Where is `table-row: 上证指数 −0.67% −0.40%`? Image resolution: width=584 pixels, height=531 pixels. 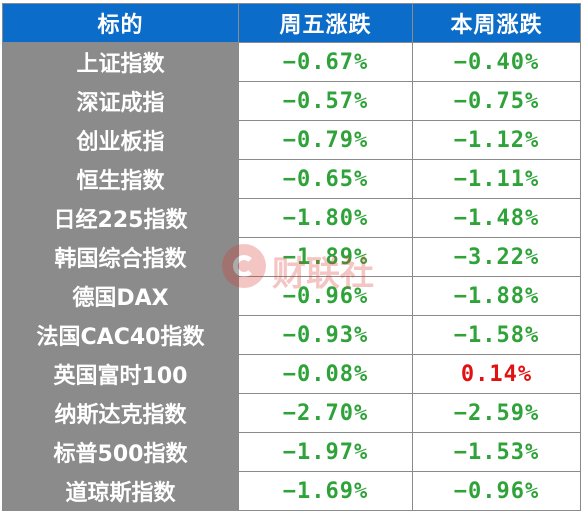
table-row: 上证指数 −0.67% −0.40% is located at coordinates (291, 62).